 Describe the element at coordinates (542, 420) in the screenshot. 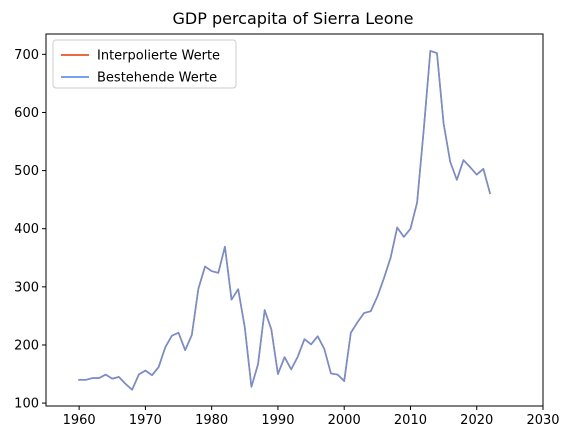

I see `x-tick-label: 2030` at that location.